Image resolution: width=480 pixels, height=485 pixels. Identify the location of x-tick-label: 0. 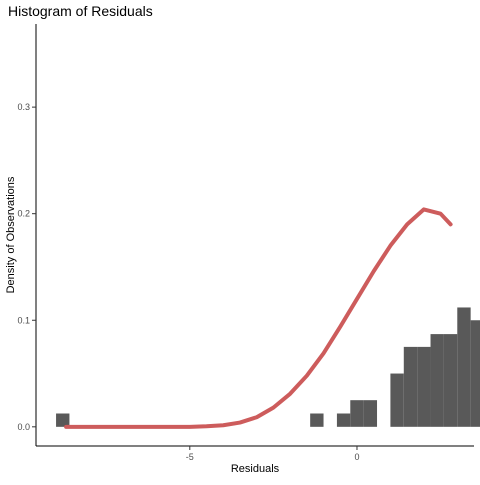
(356, 457).